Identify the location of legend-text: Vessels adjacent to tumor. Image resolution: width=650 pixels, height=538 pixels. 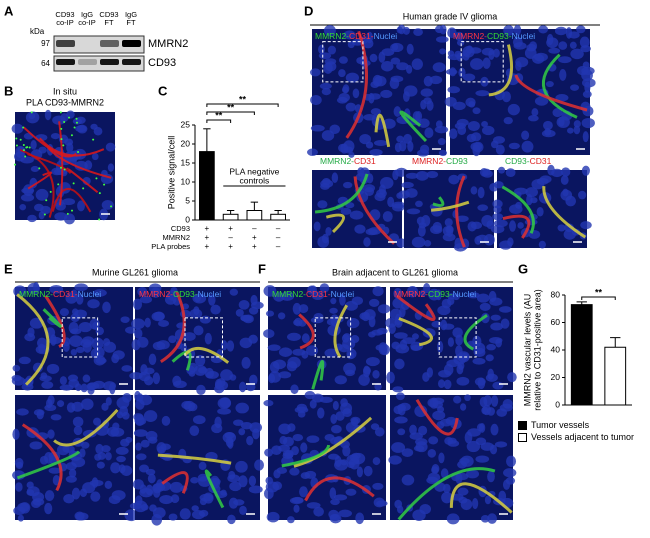
(583, 437).